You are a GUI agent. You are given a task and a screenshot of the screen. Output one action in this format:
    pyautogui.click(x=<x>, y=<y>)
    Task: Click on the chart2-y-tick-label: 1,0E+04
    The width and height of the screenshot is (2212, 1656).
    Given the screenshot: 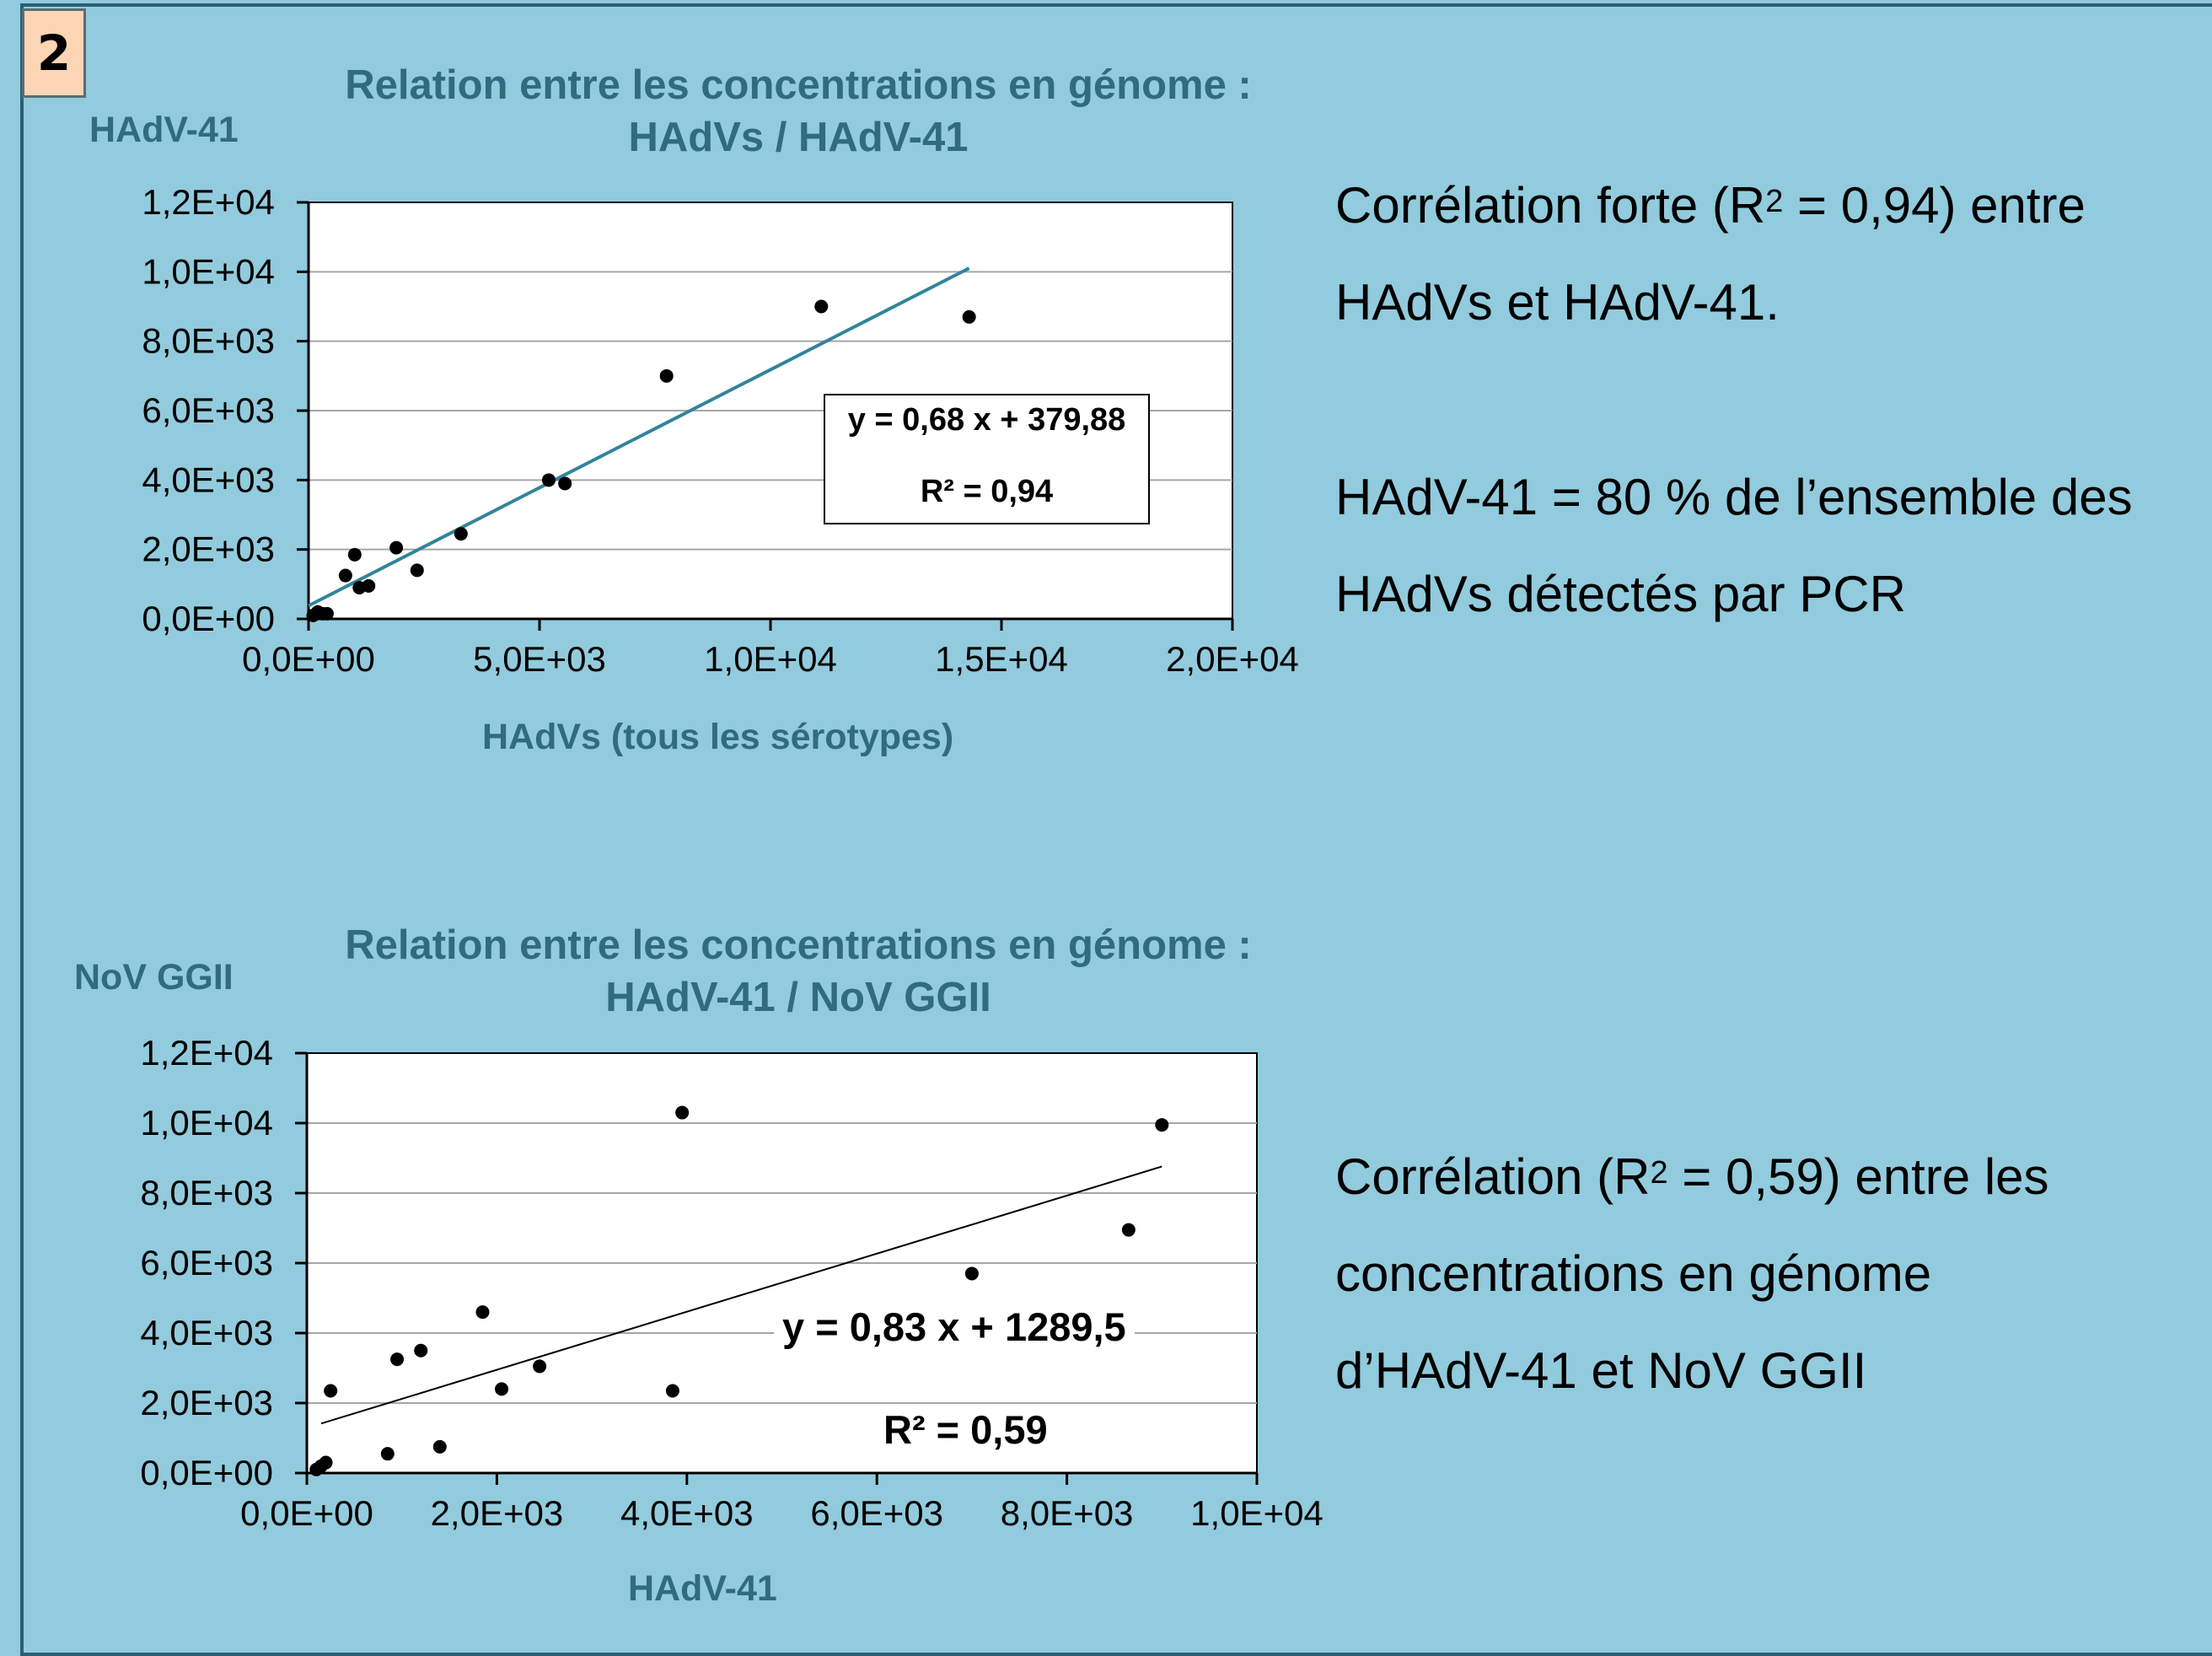 What is the action you would take?
    pyautogui.click(x=207, y=1123)
    